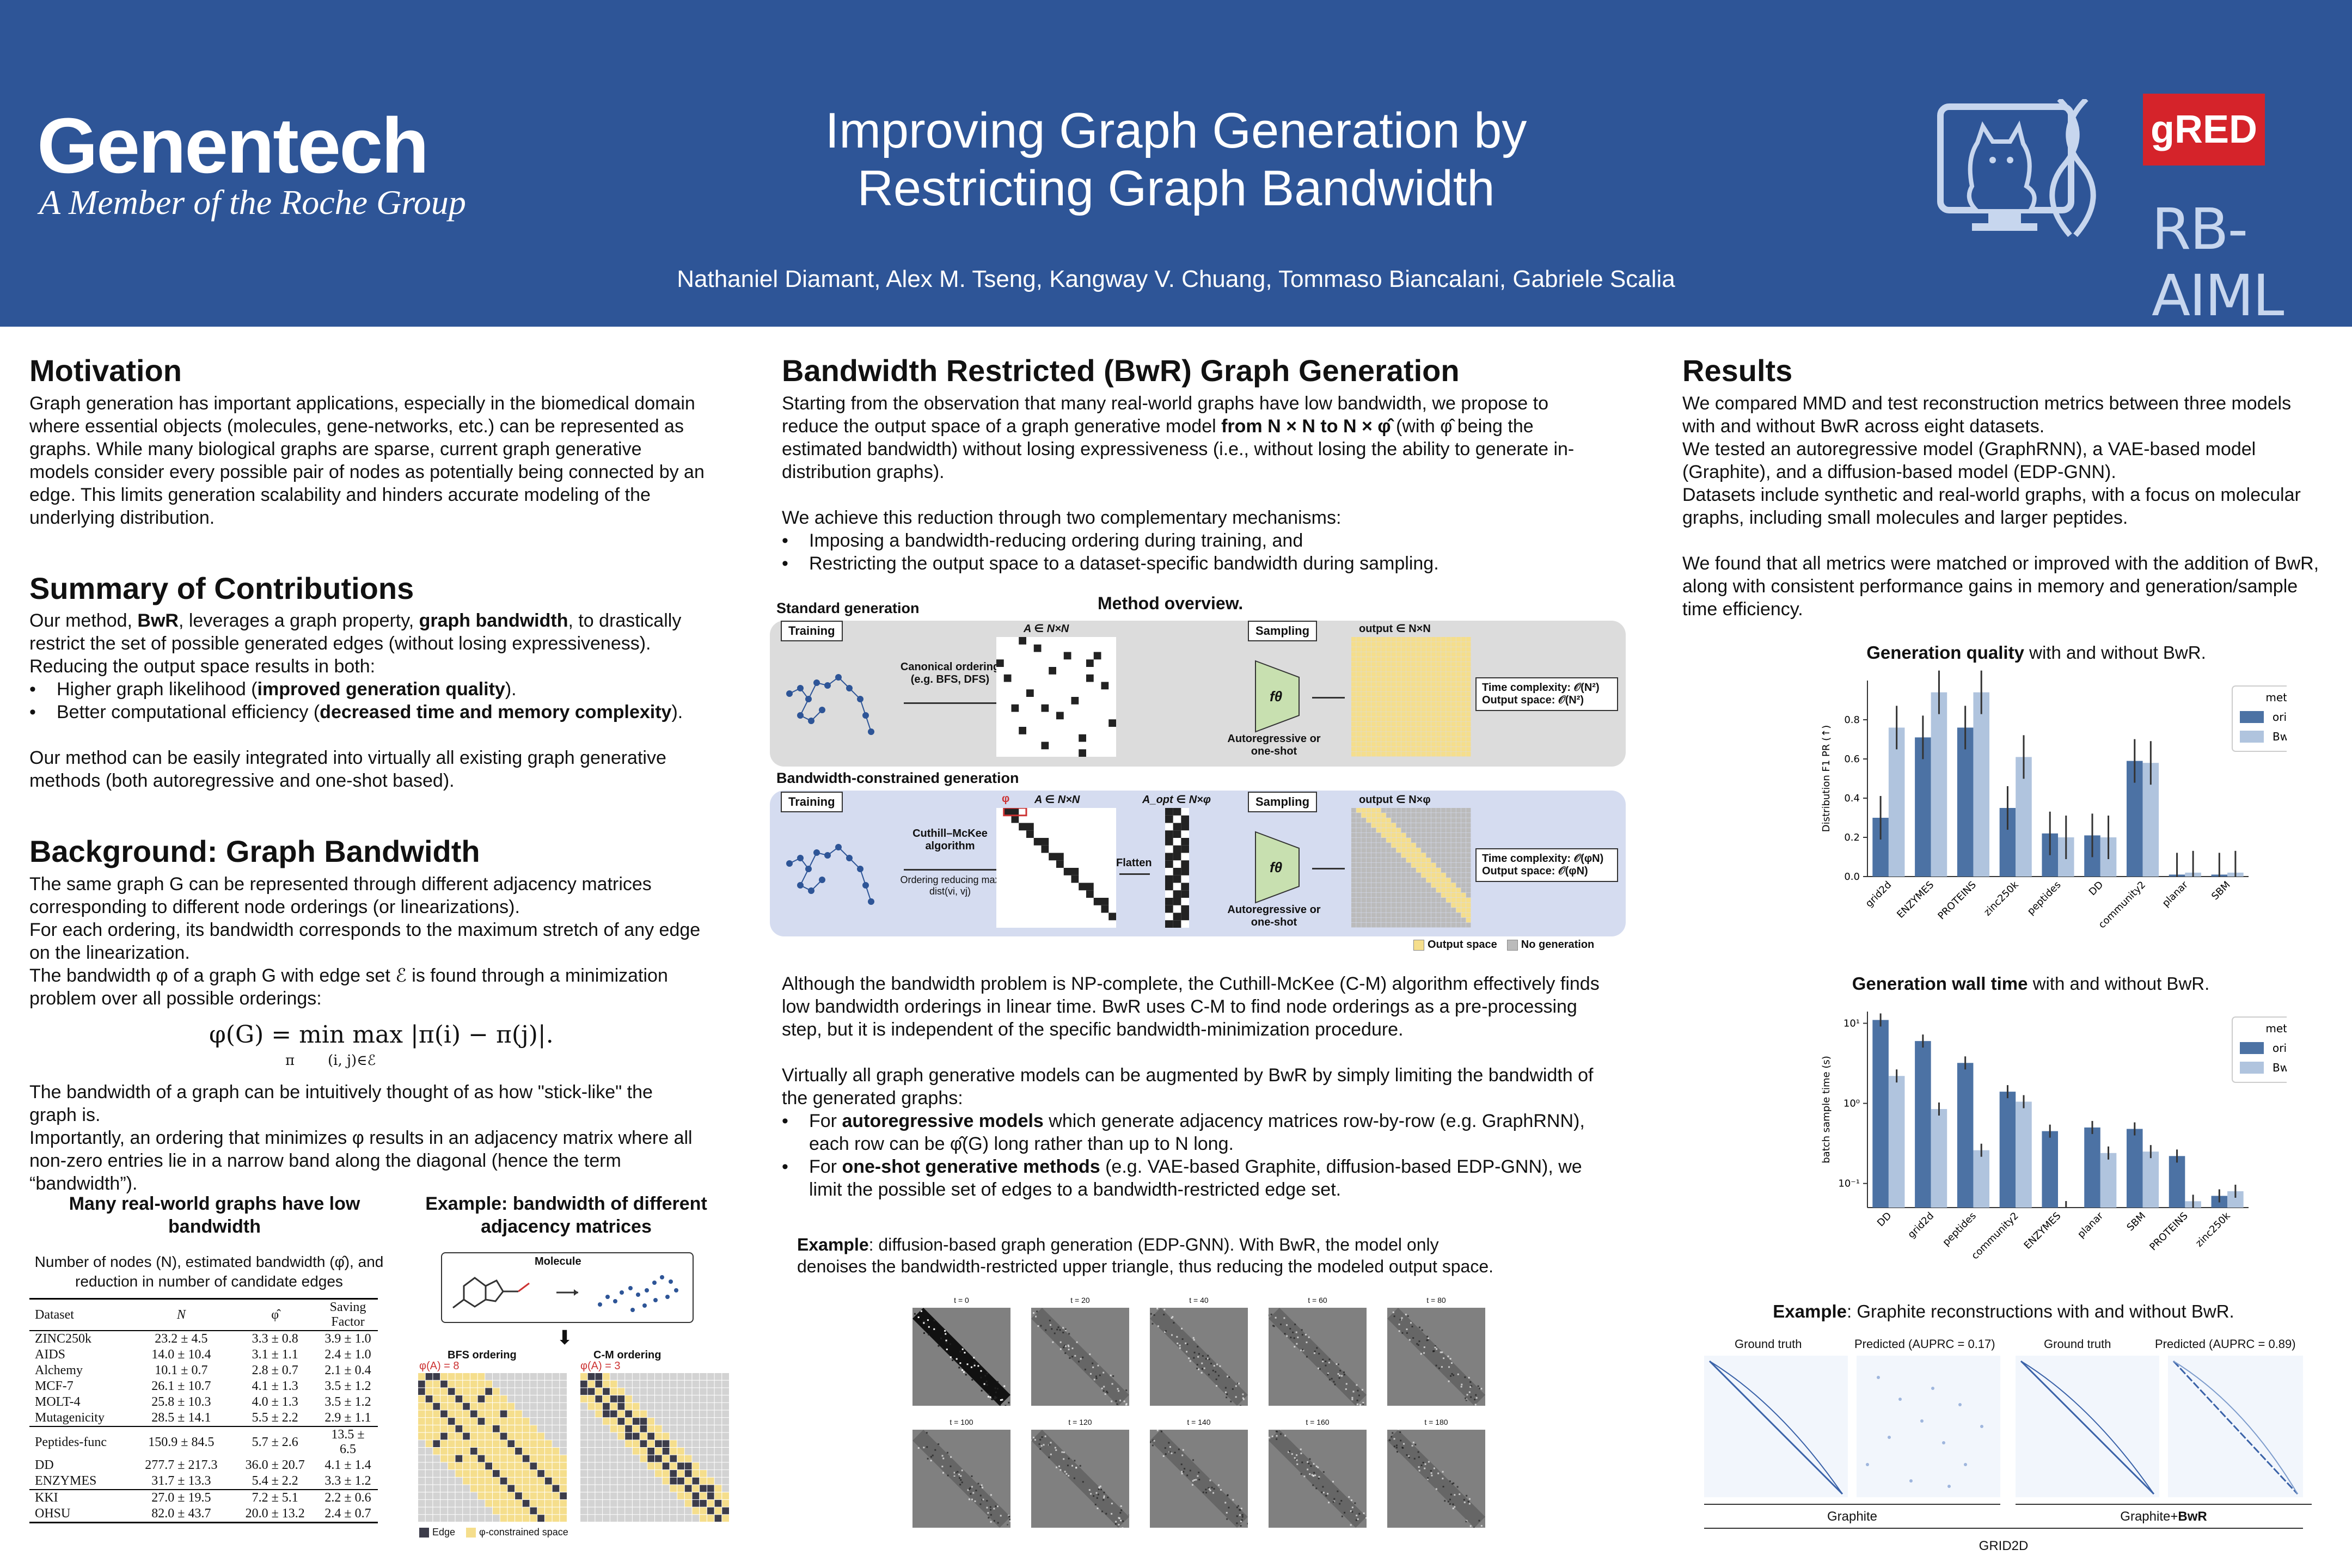 This screenshot has width=2352, height=1568. Describe the element at coordinates (181, 1514) in the screenshot. I see `table-cell: 82.0 ± 43.7` at that location.